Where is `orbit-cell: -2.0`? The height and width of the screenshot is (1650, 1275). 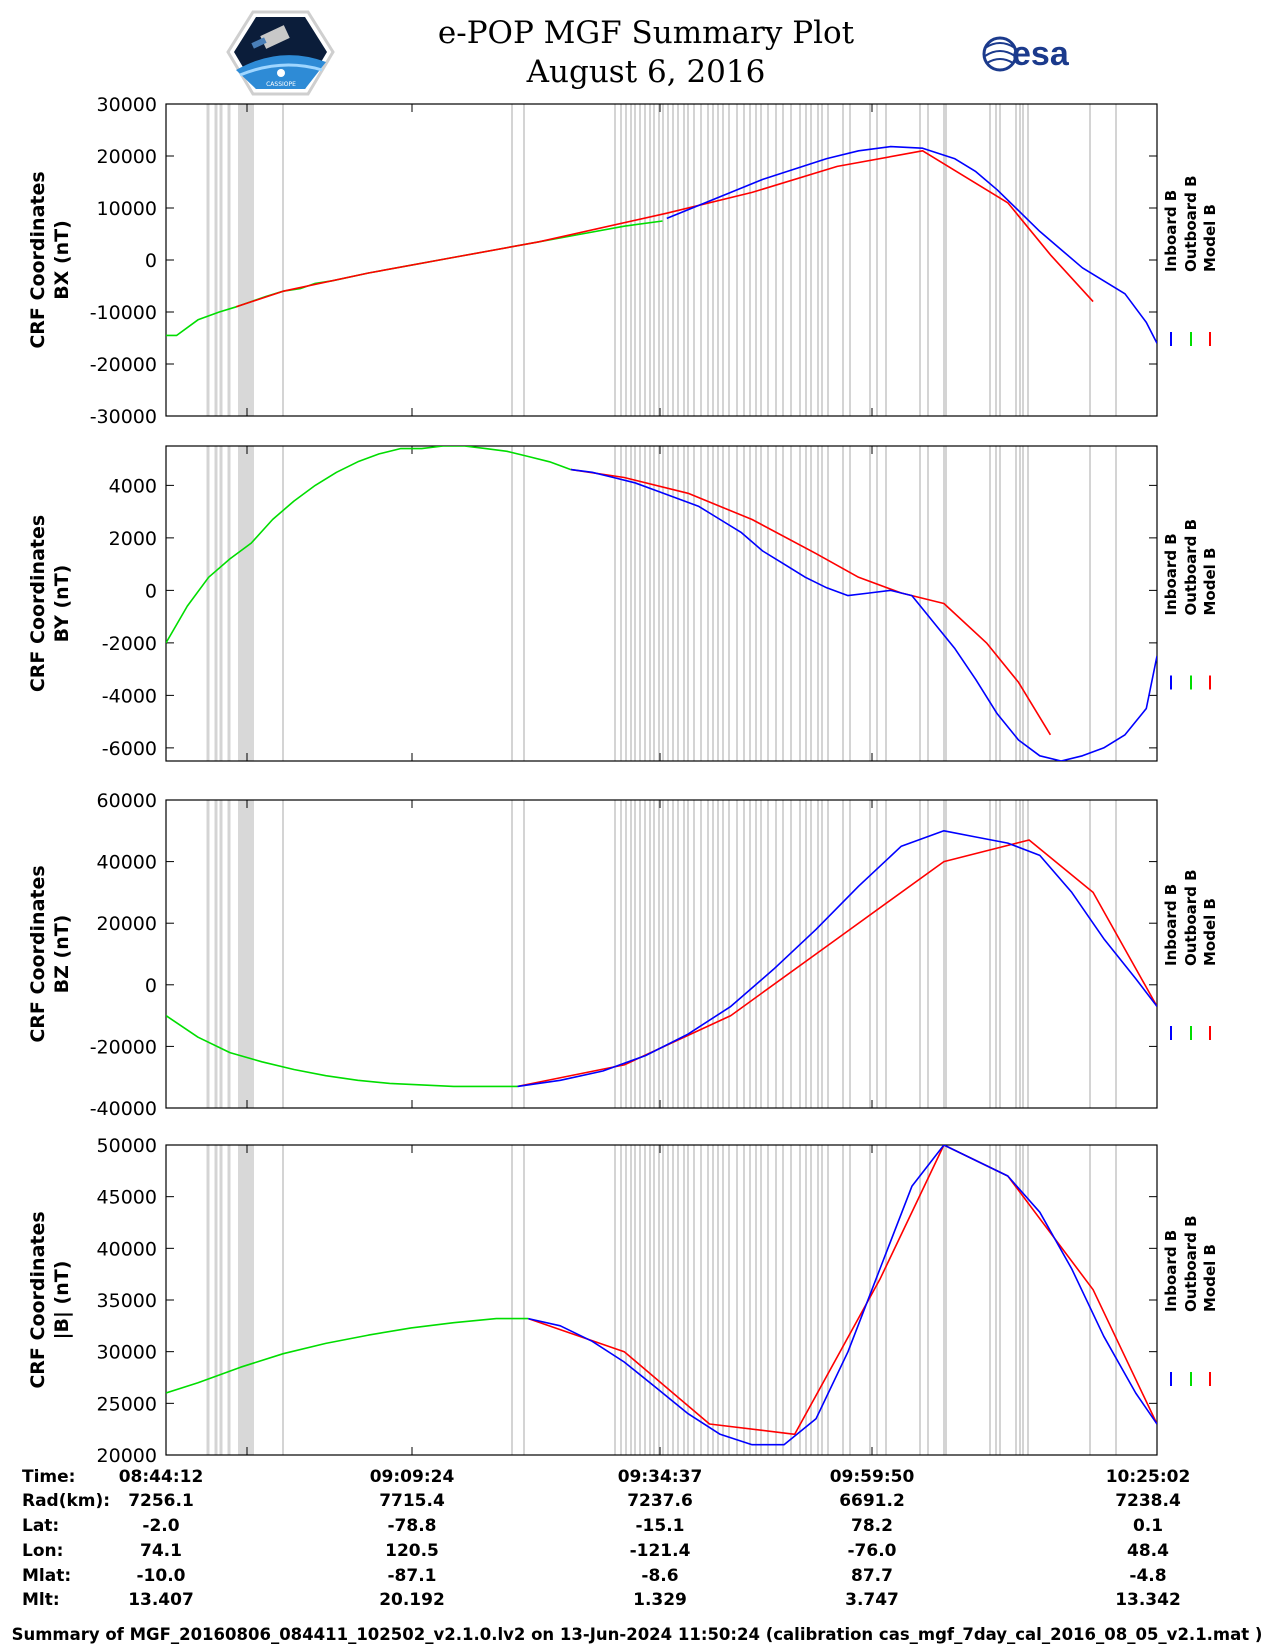
orbit-cell: -2.0 is located at coordinates (160, 1526).